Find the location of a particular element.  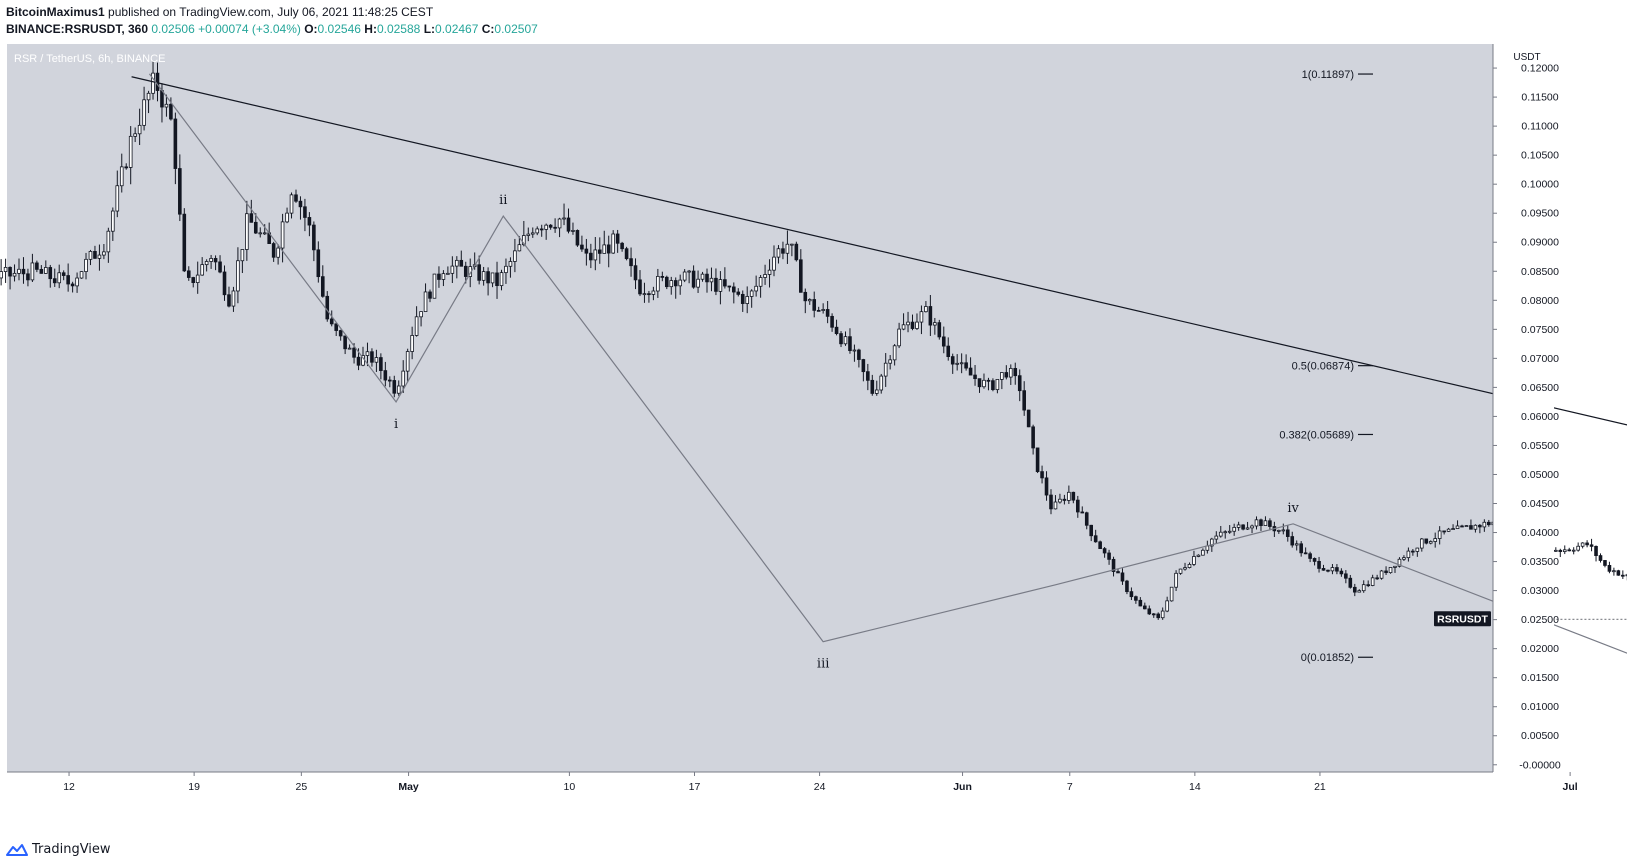

price-tick-label: 0.06500 is located at coordinates (1540, 388).